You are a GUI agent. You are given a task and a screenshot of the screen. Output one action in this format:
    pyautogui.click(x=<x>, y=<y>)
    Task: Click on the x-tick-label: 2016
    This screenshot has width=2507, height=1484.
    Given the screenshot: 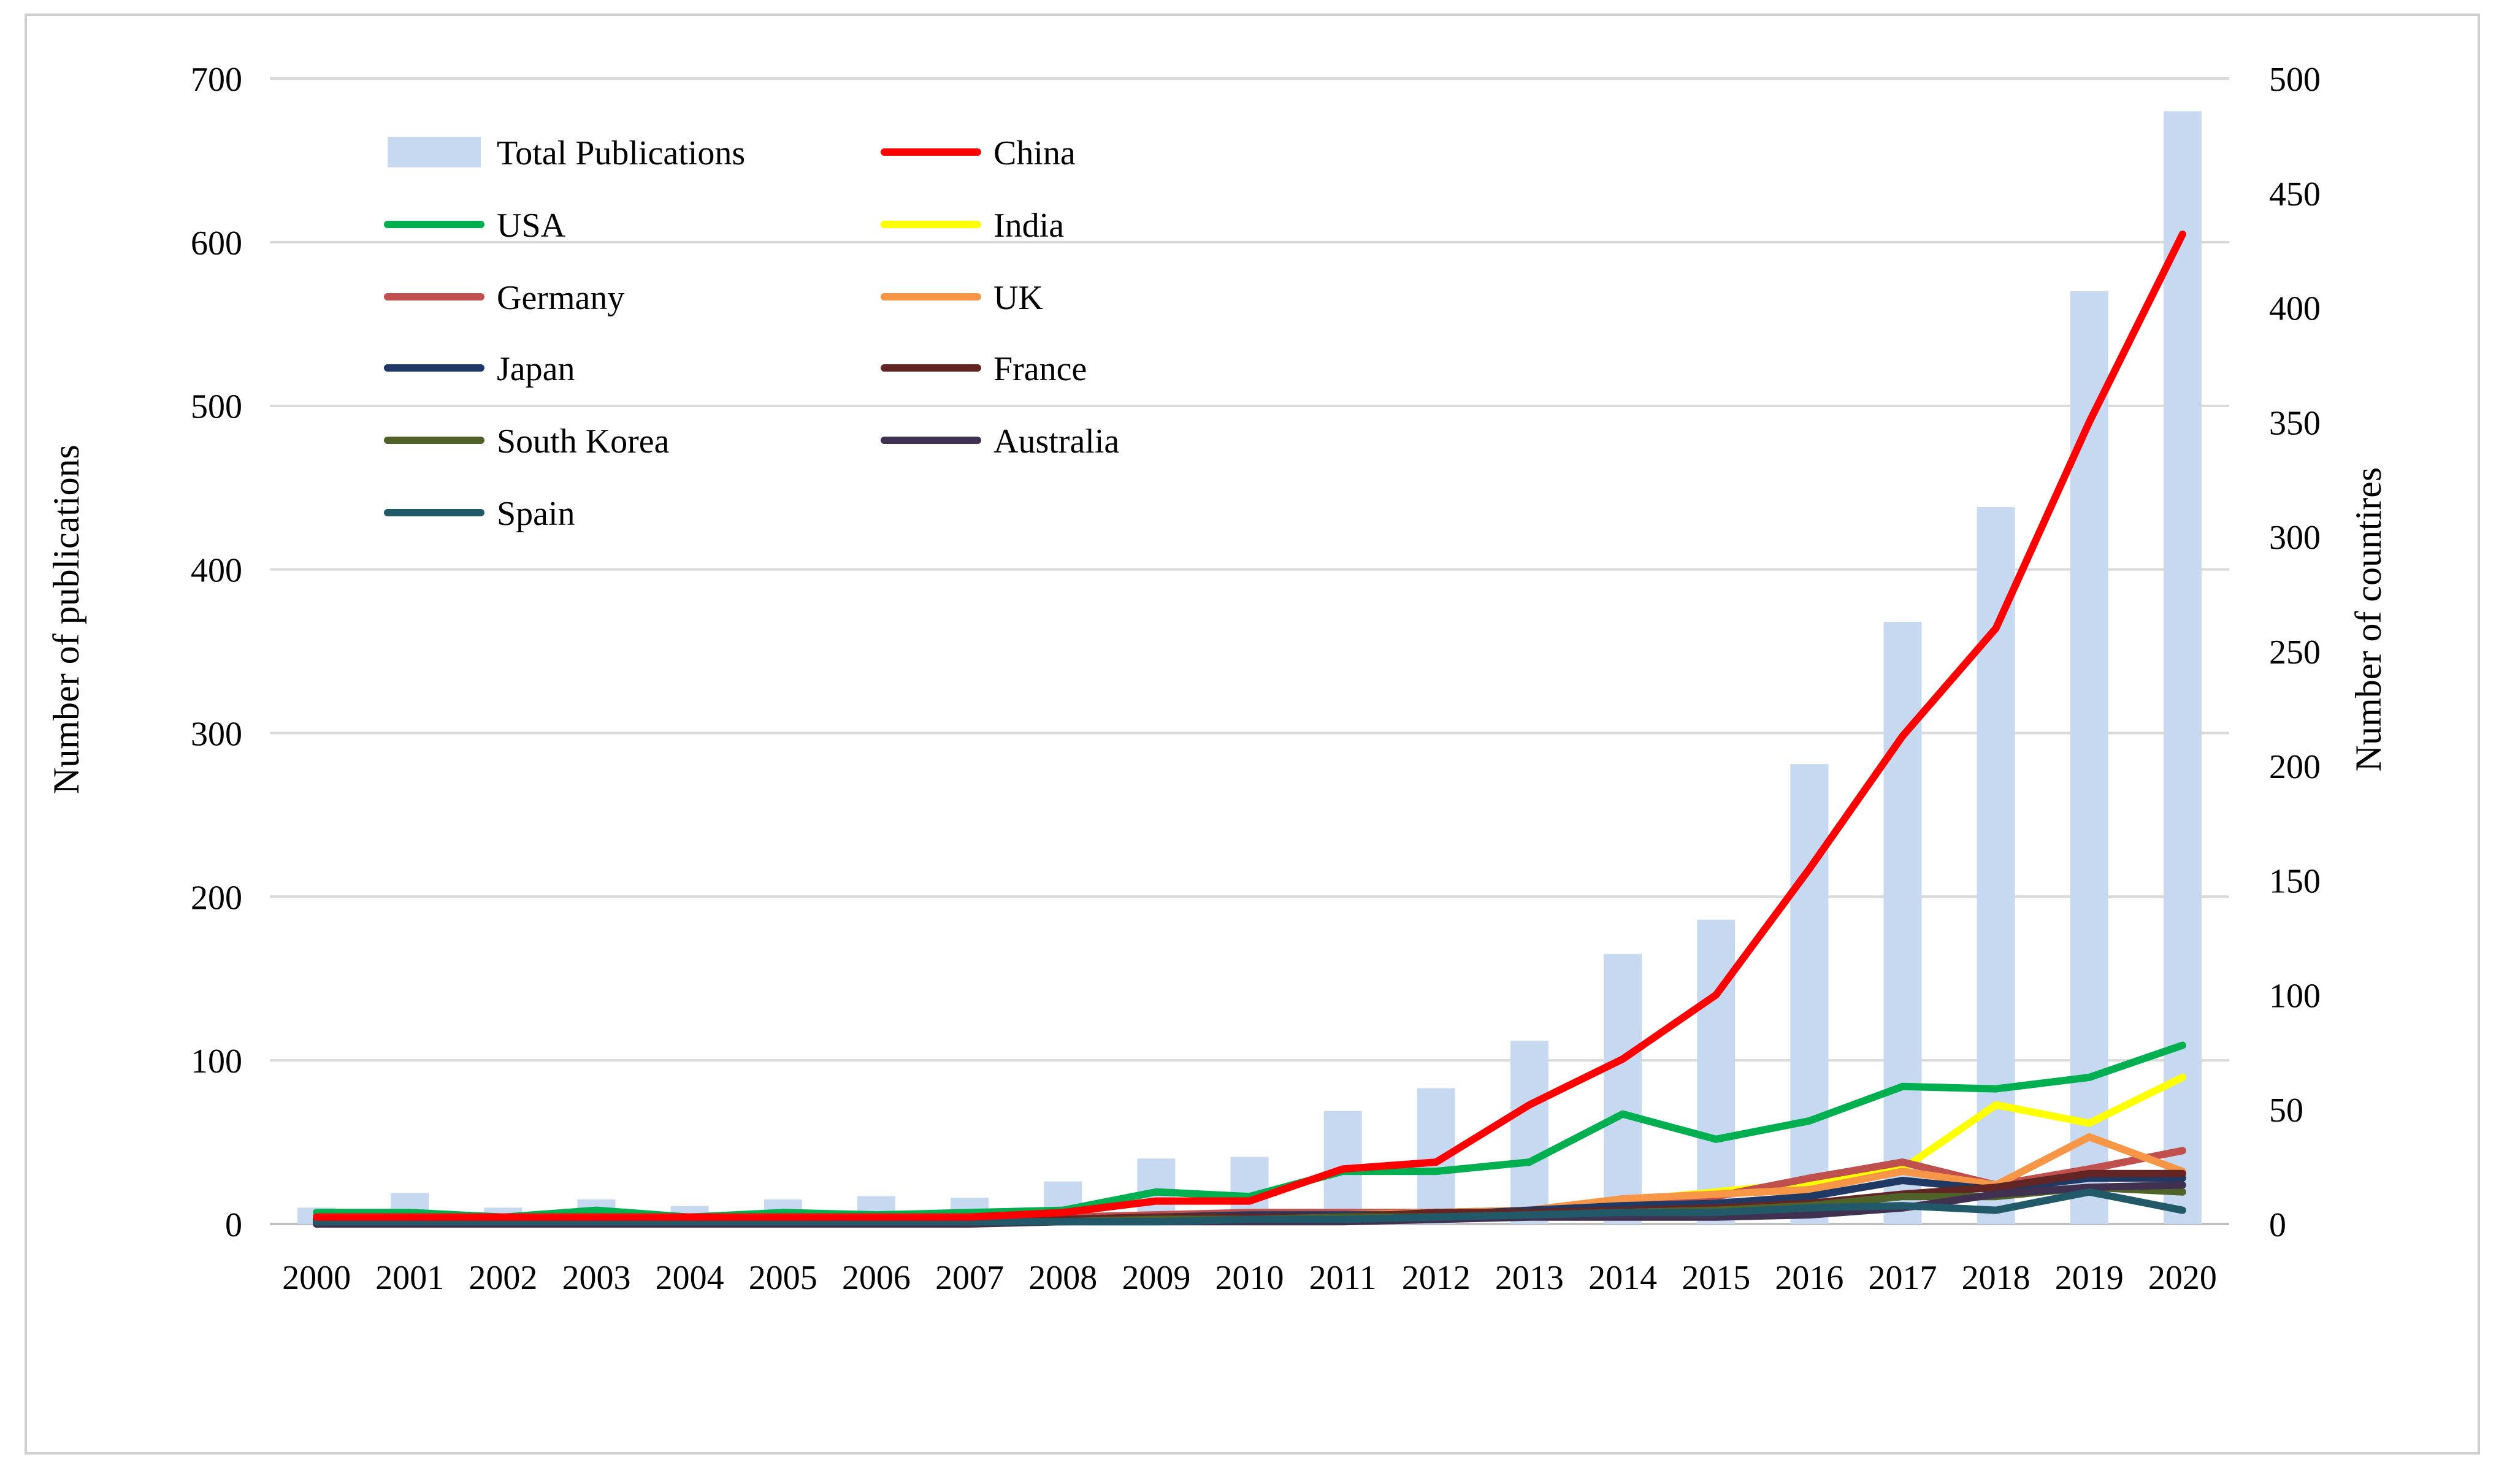 What is the action you would take?
    pyautogui.click(x=1809, y=1278)
    